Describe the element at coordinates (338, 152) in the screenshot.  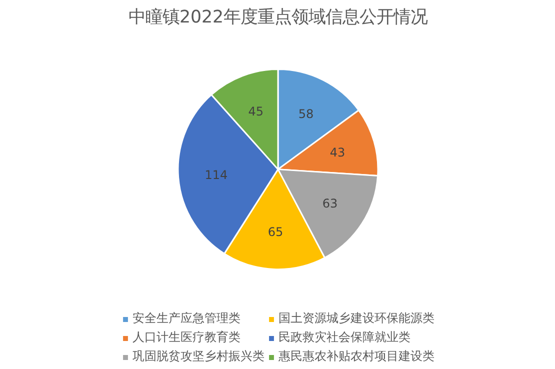
I see `data-label: 43` at that location.